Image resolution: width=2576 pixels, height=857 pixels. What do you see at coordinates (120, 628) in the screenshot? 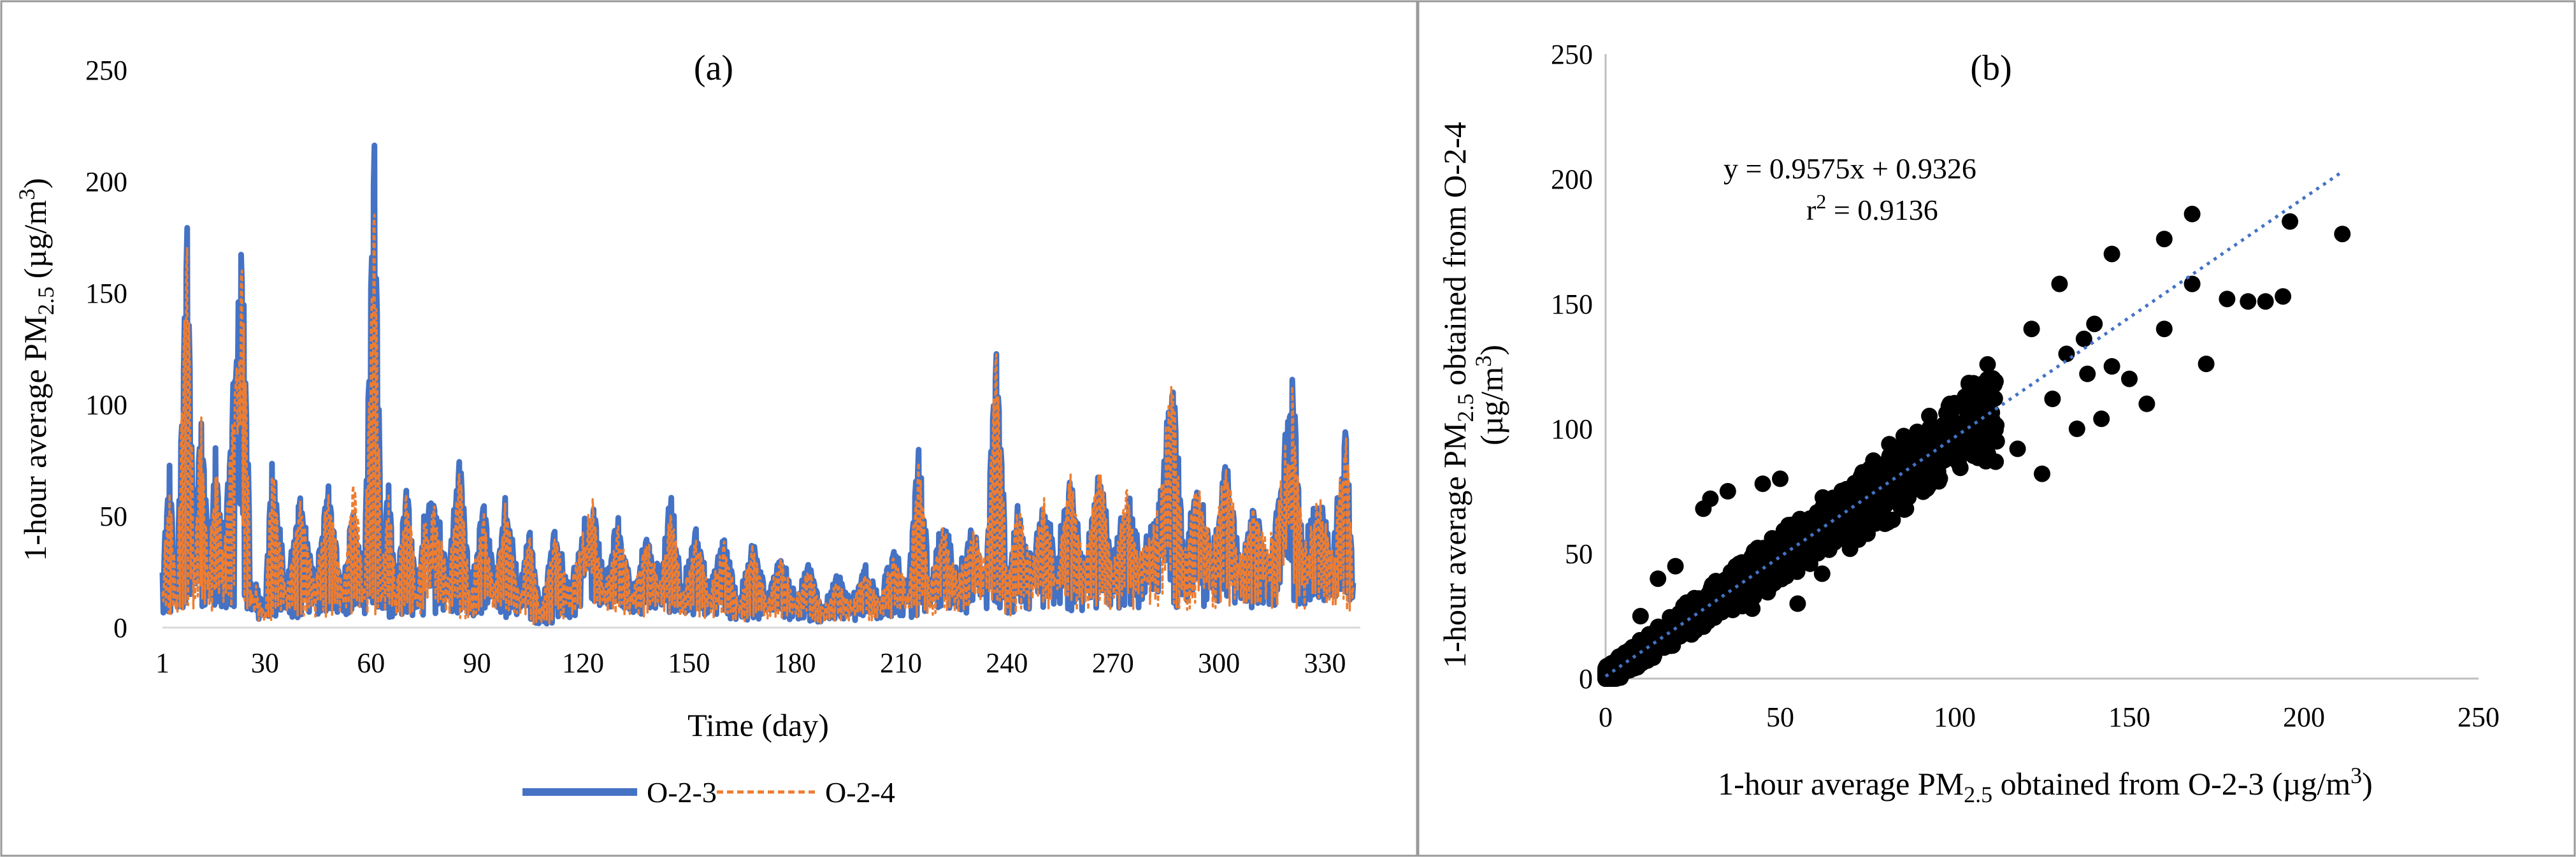
I see `a-y-tick-label: 0` at bounding box center [120, 628].